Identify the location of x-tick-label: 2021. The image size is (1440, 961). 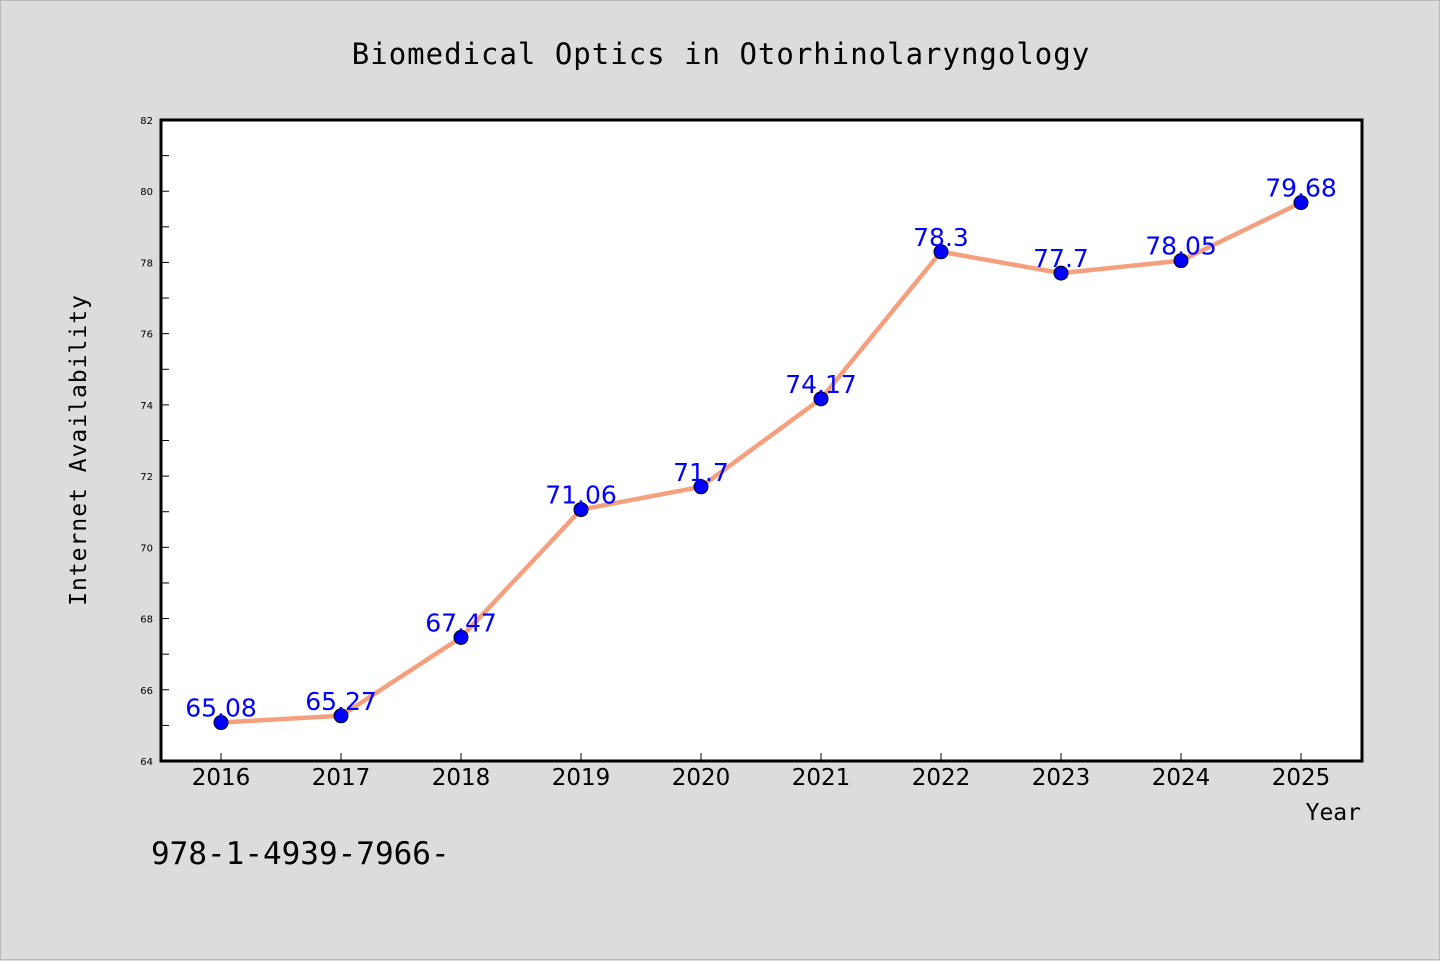
(821, 778).